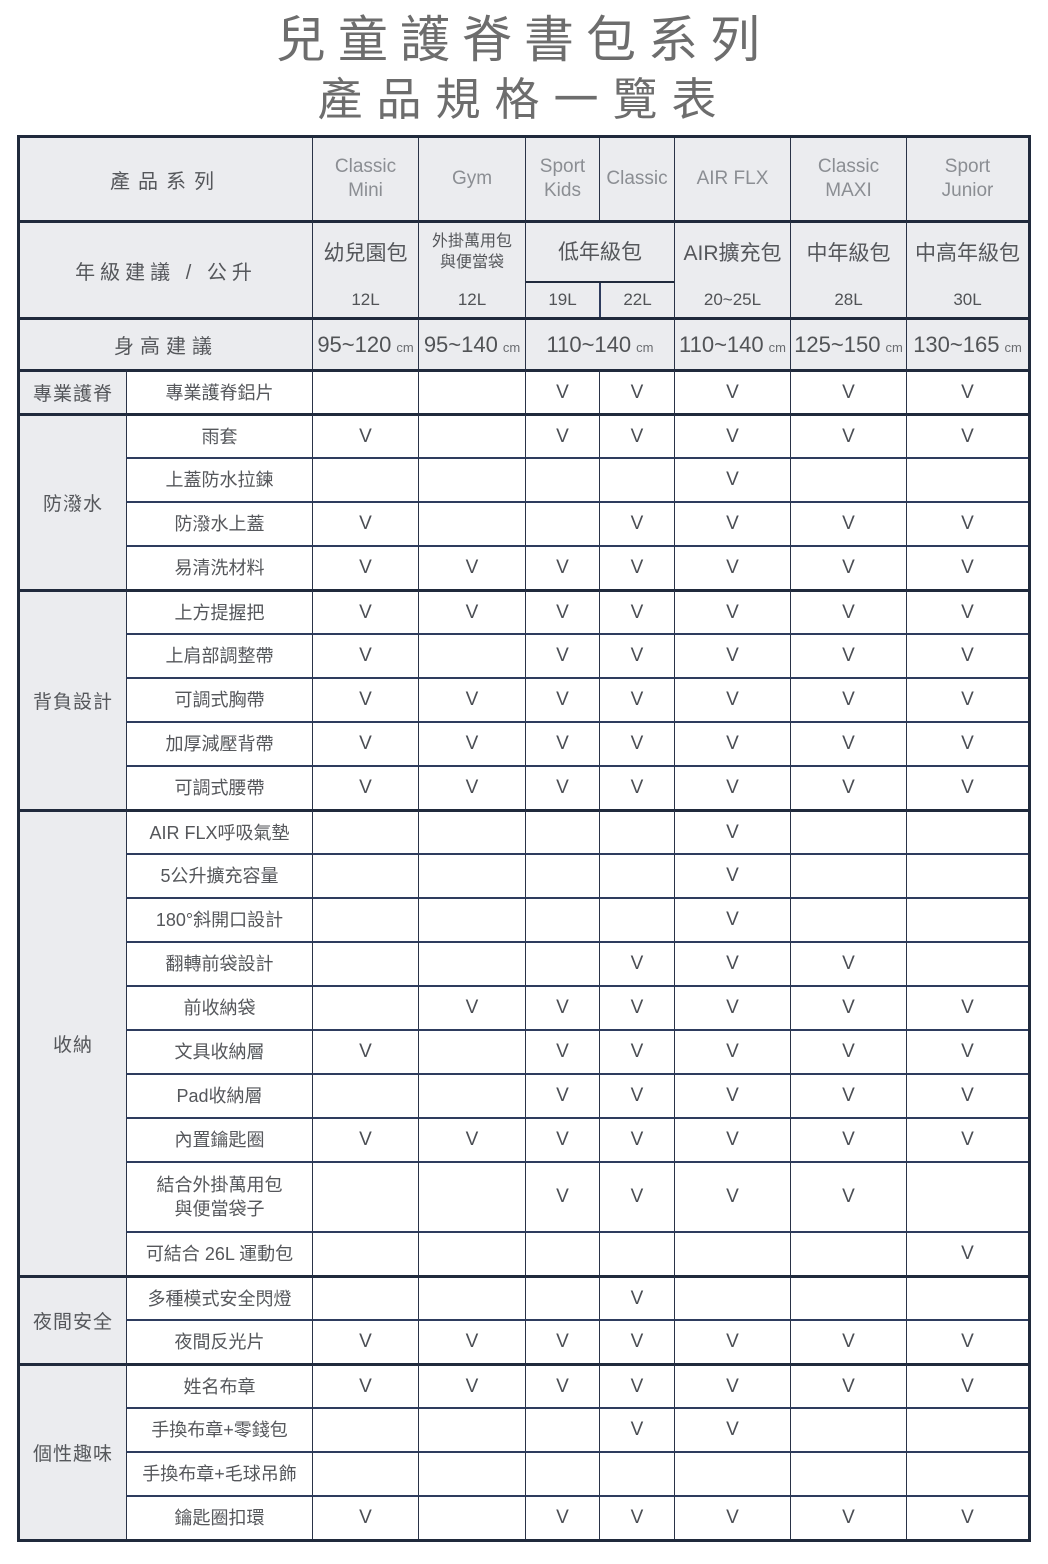 The width and height of the screenshot is (1048, 1564). What do you see at coordinates (471, 252) in the screenshot?
I see `grade-name: 外掛萬用包 與便當袋` at bounding box center [471, 252].